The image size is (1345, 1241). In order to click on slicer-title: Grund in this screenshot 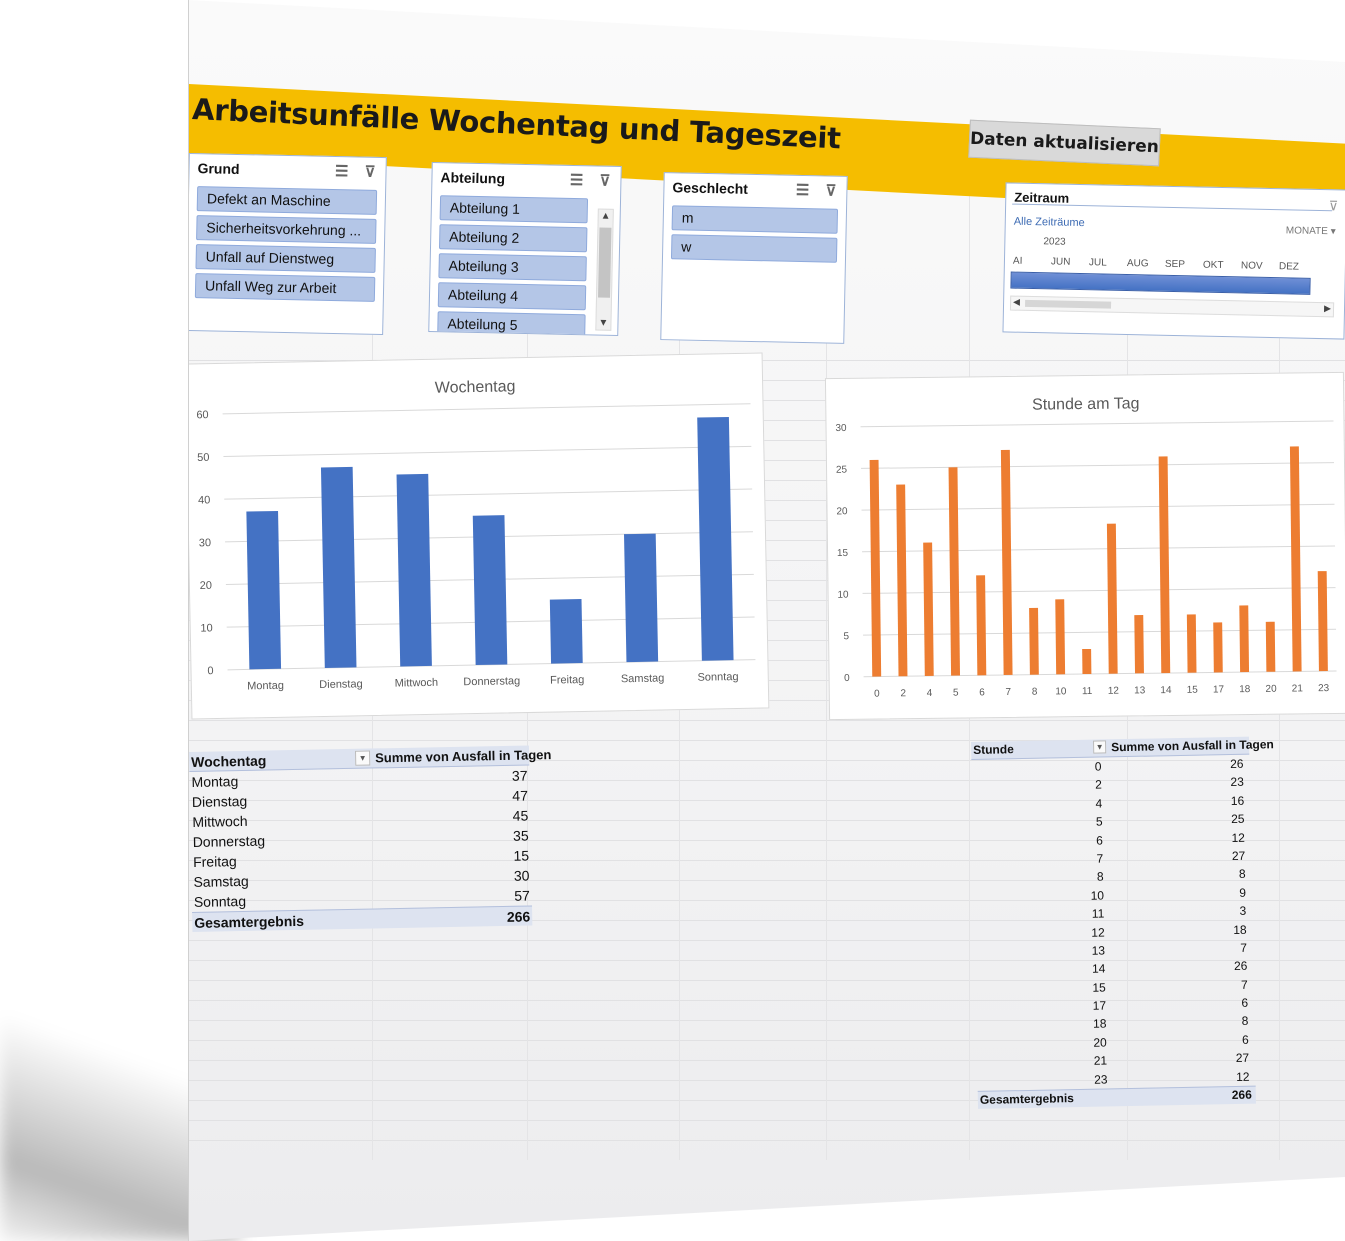, I will do `click(218, 169)`.